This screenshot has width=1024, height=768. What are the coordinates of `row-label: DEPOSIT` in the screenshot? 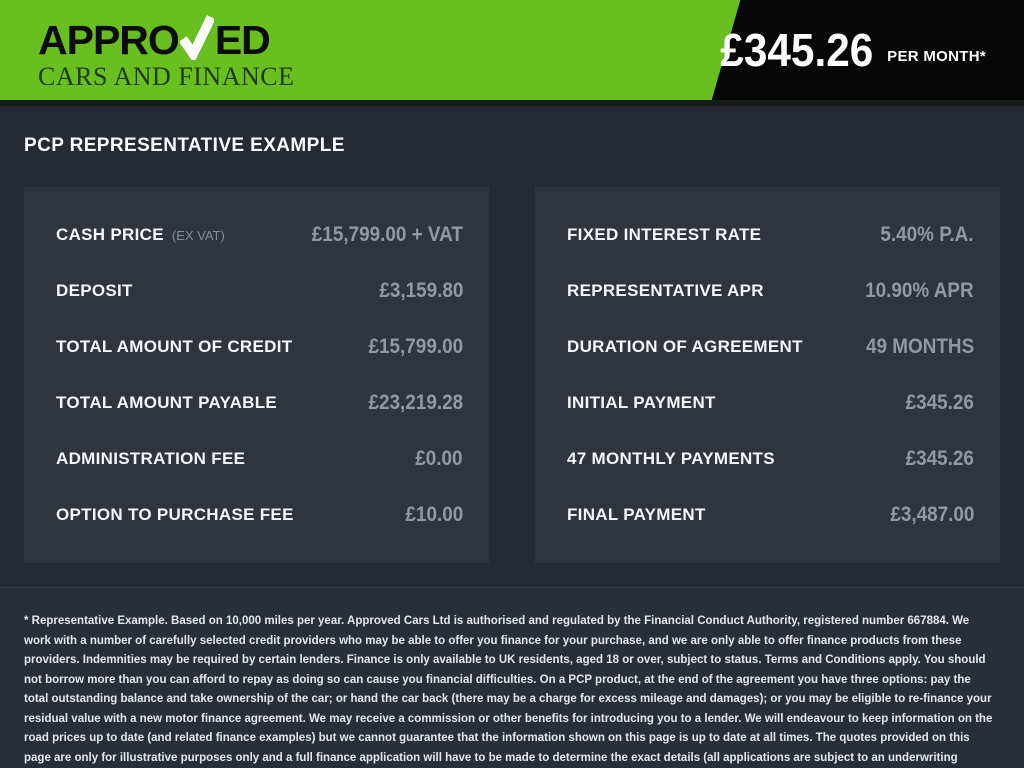 It's located at (94, 290).